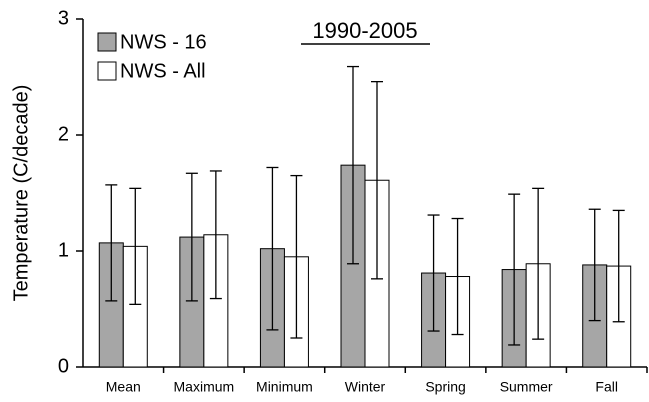 The height and width of the screenshot is (402, 649). What do you see at coordinates (163, 42) in the screenshot?
I see `legend-label: NWS - 16` at bounding box center [163, 42].